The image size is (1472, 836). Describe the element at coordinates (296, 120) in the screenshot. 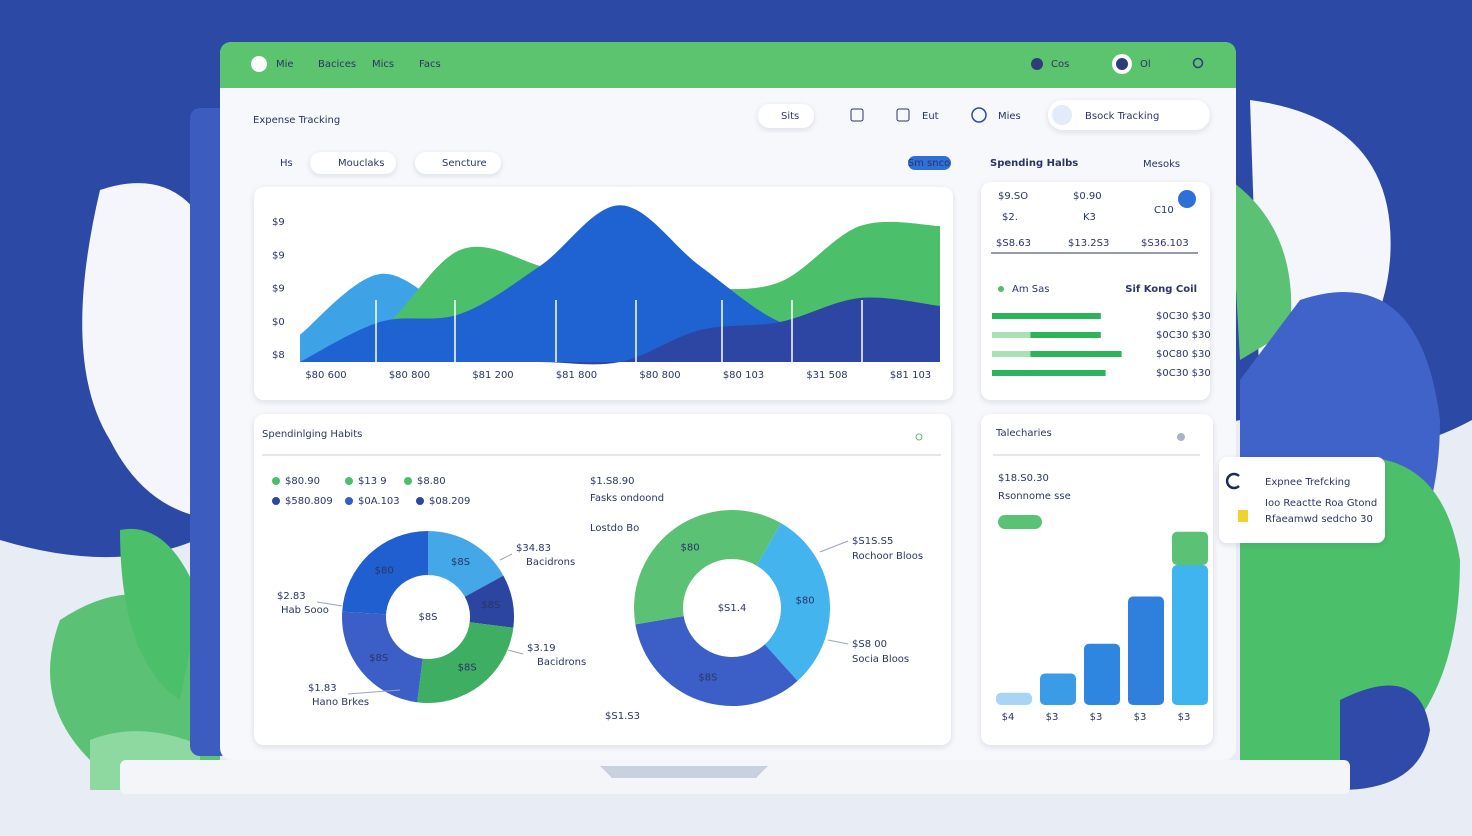

I see `page-title: Expense Tracking` at that location.